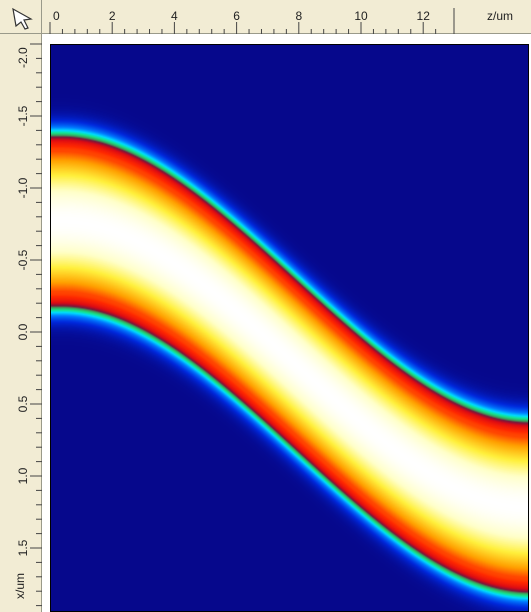 This screenshot has width=531, height=612. What do you see at coordinates (298, 16) in the screenshot?
I see `h-tick-label: 8` at bounding box center [298, 16].